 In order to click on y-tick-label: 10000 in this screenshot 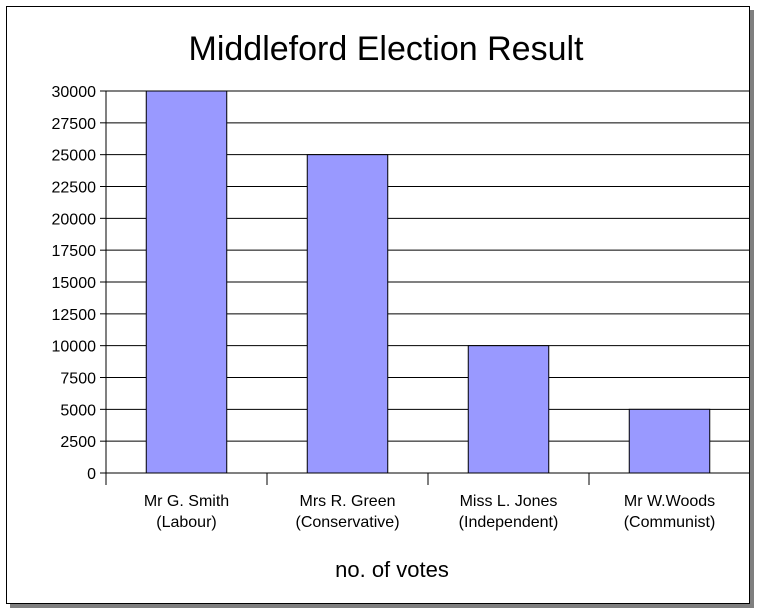, I will do `click(74, 347)`.